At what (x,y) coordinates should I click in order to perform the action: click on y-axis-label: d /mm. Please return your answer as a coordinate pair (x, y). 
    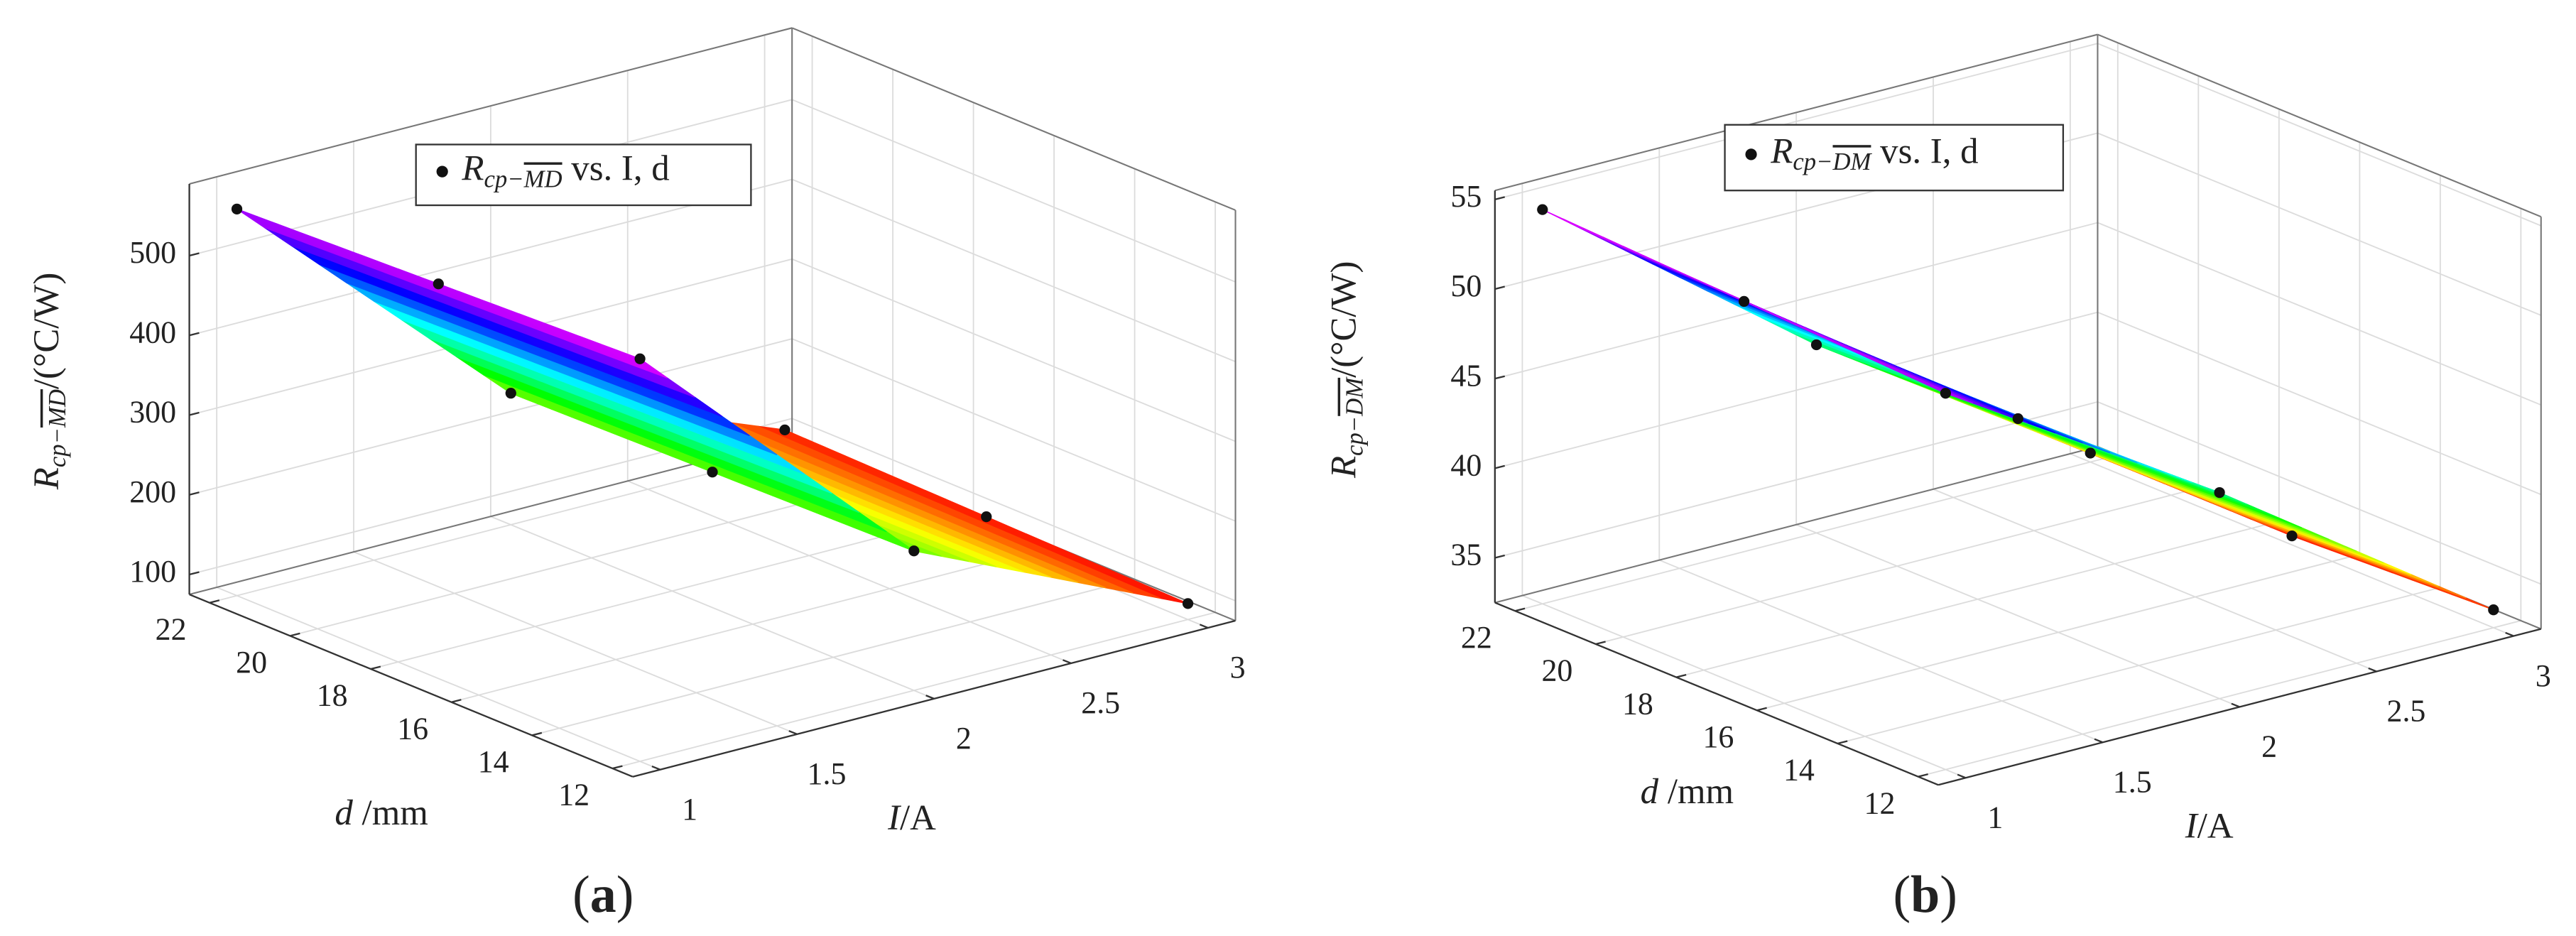
    Looking at the image, I should click on (1688, 792).